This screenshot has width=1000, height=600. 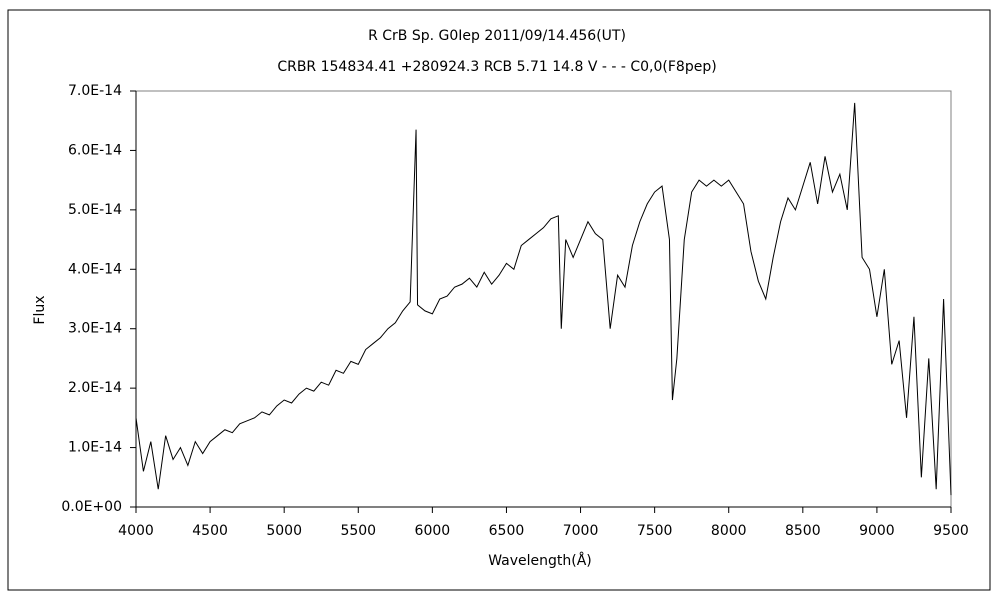 I want to click on y-tick-label: 0.0E+00, so click(x=91, y=507).